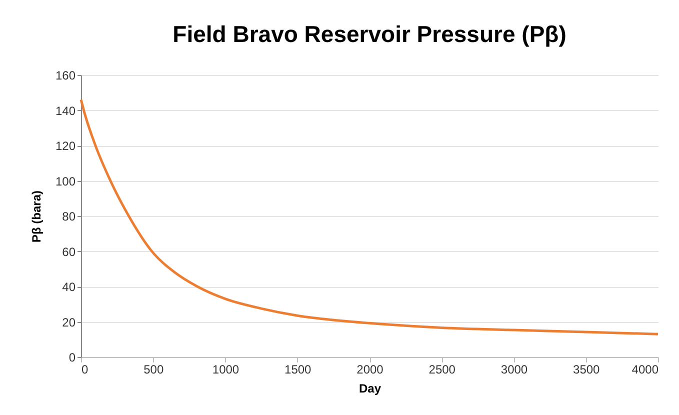 The width and height of the screenshot is (679, 415). I want to click on y-axis-title: Pβ (bara), so click(36, 216).